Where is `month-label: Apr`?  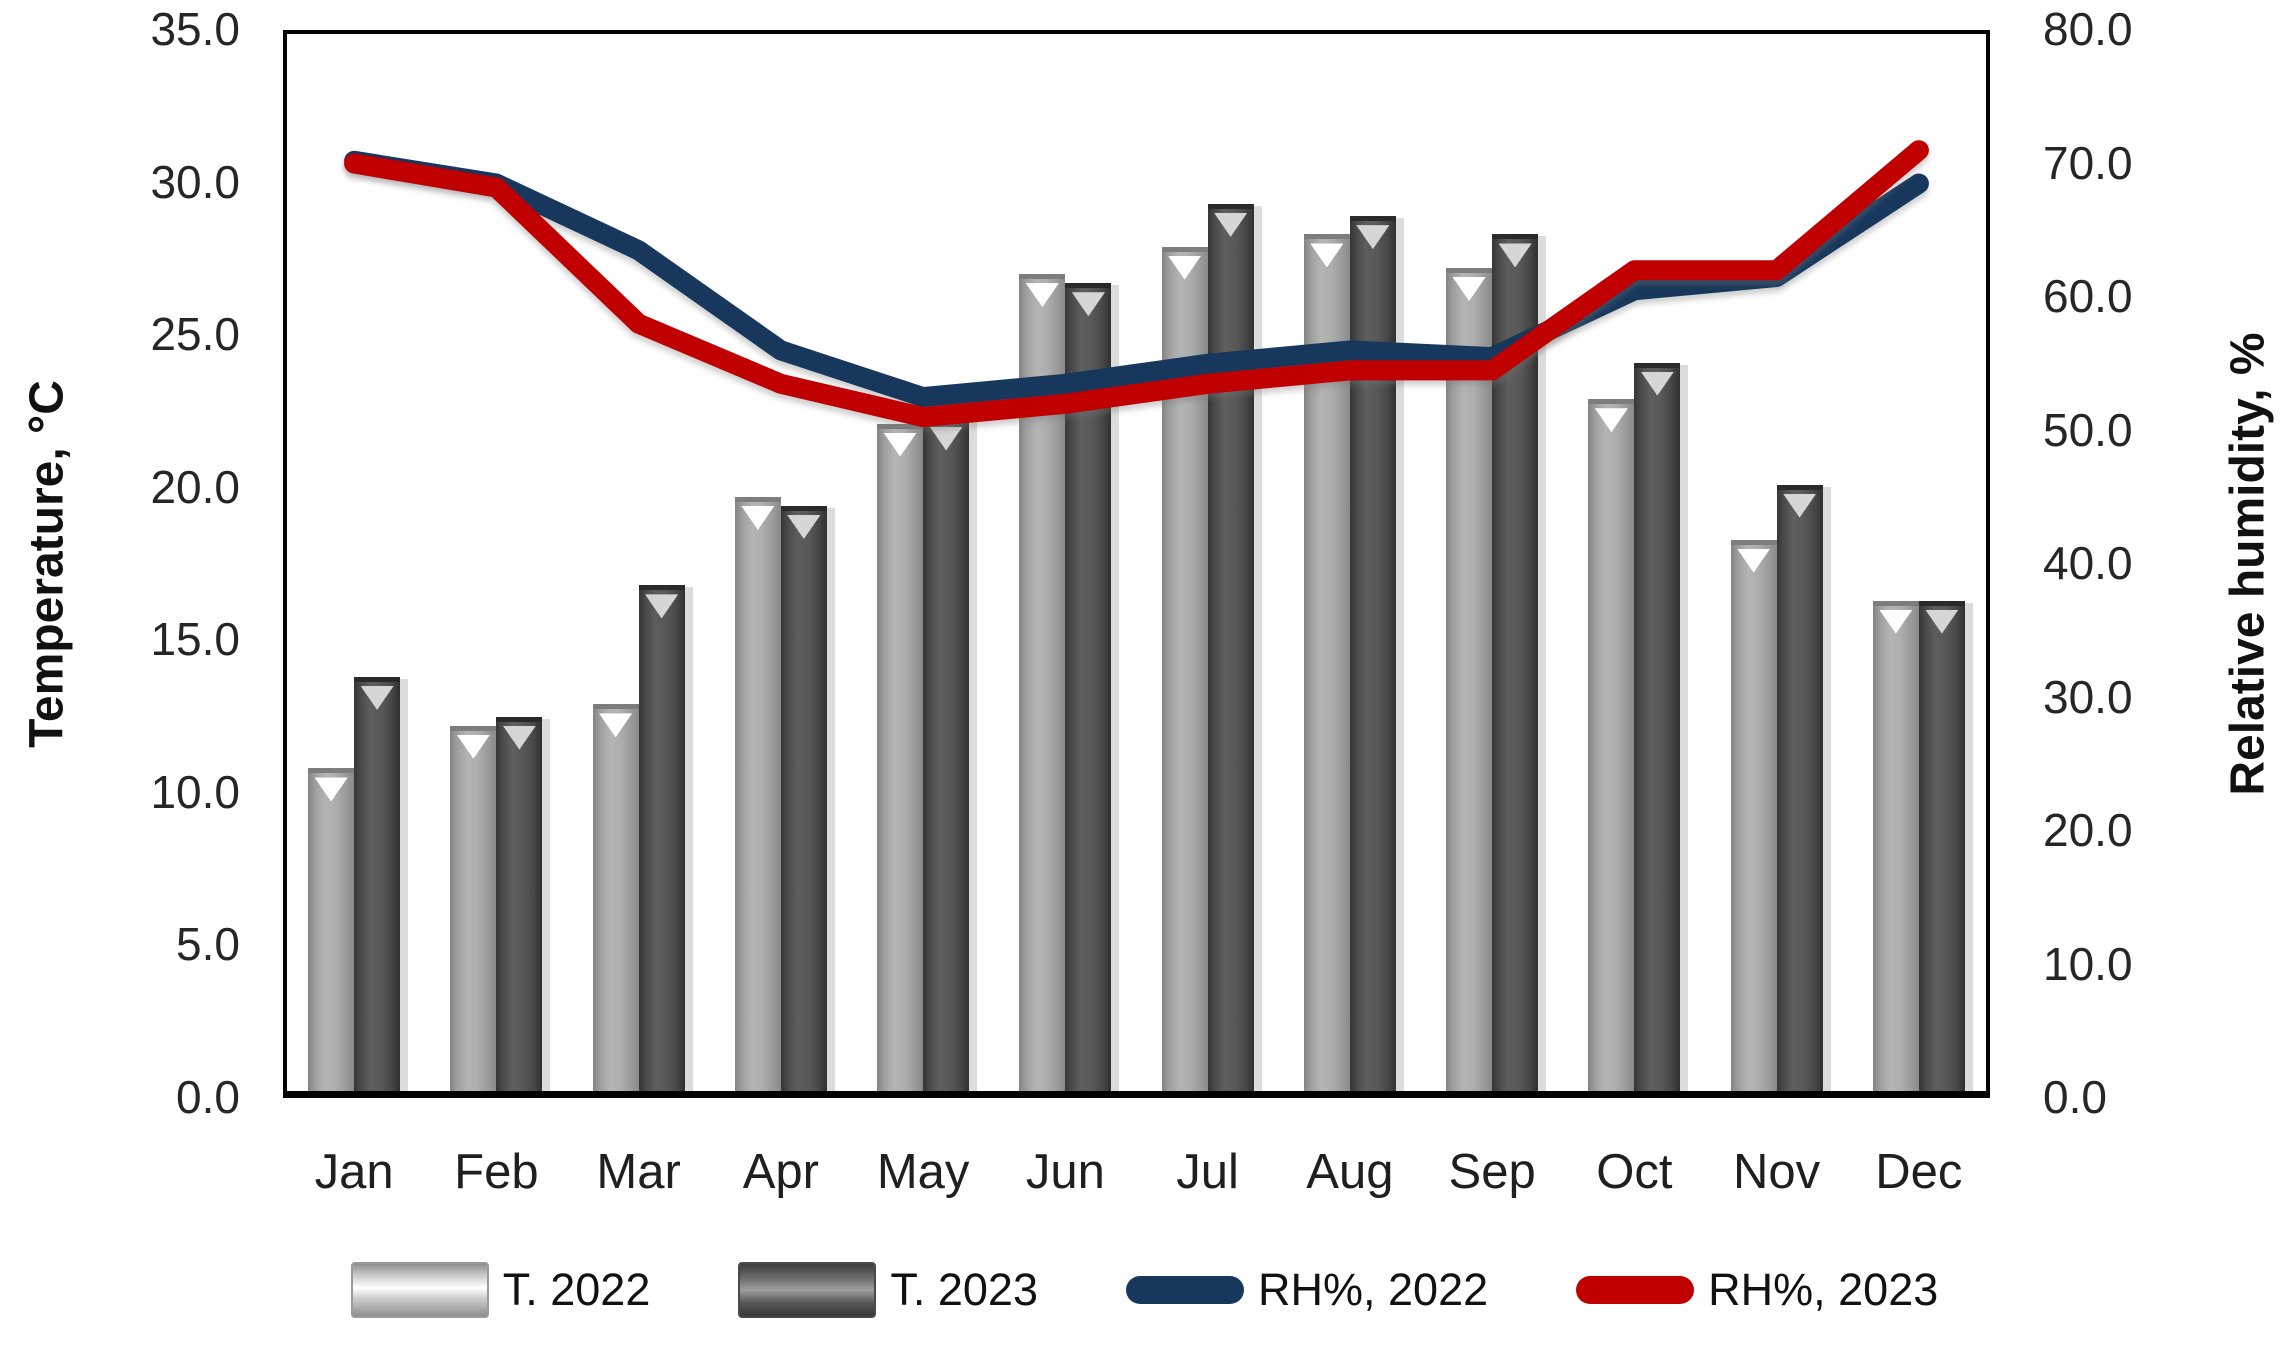 month-label: Apr is located at coordinates (780, 1172).